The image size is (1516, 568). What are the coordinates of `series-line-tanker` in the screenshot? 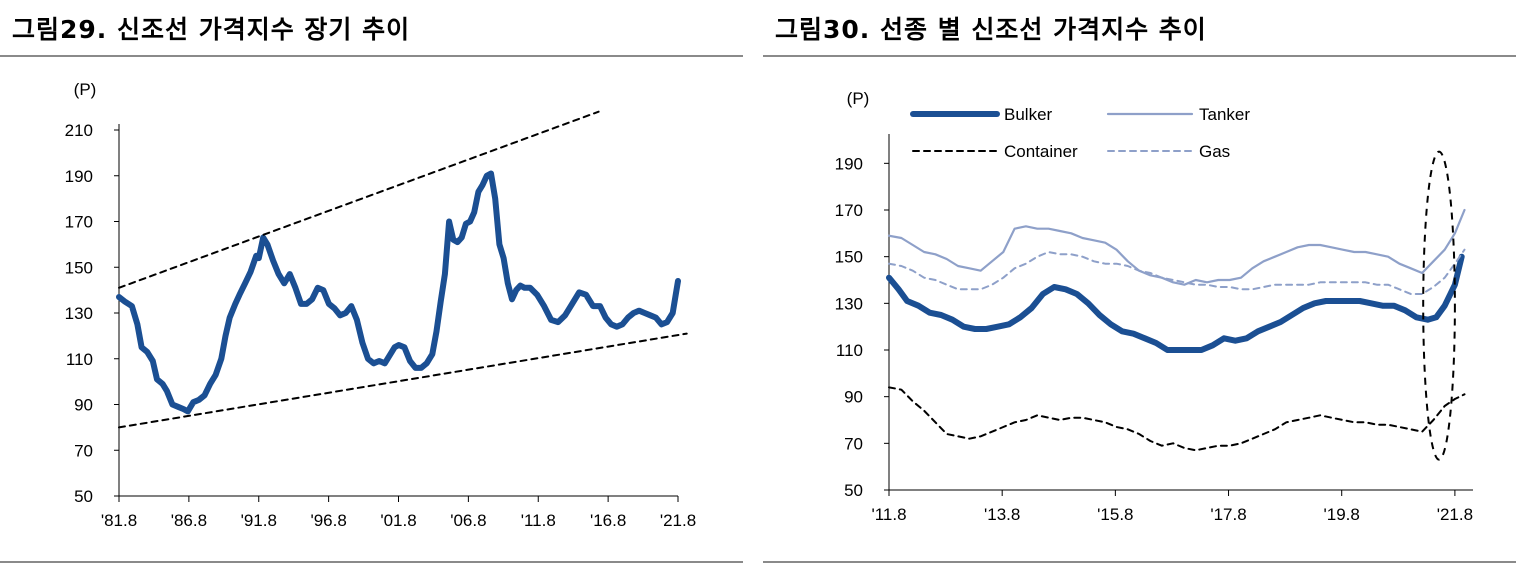 It's located at (1176, 247).